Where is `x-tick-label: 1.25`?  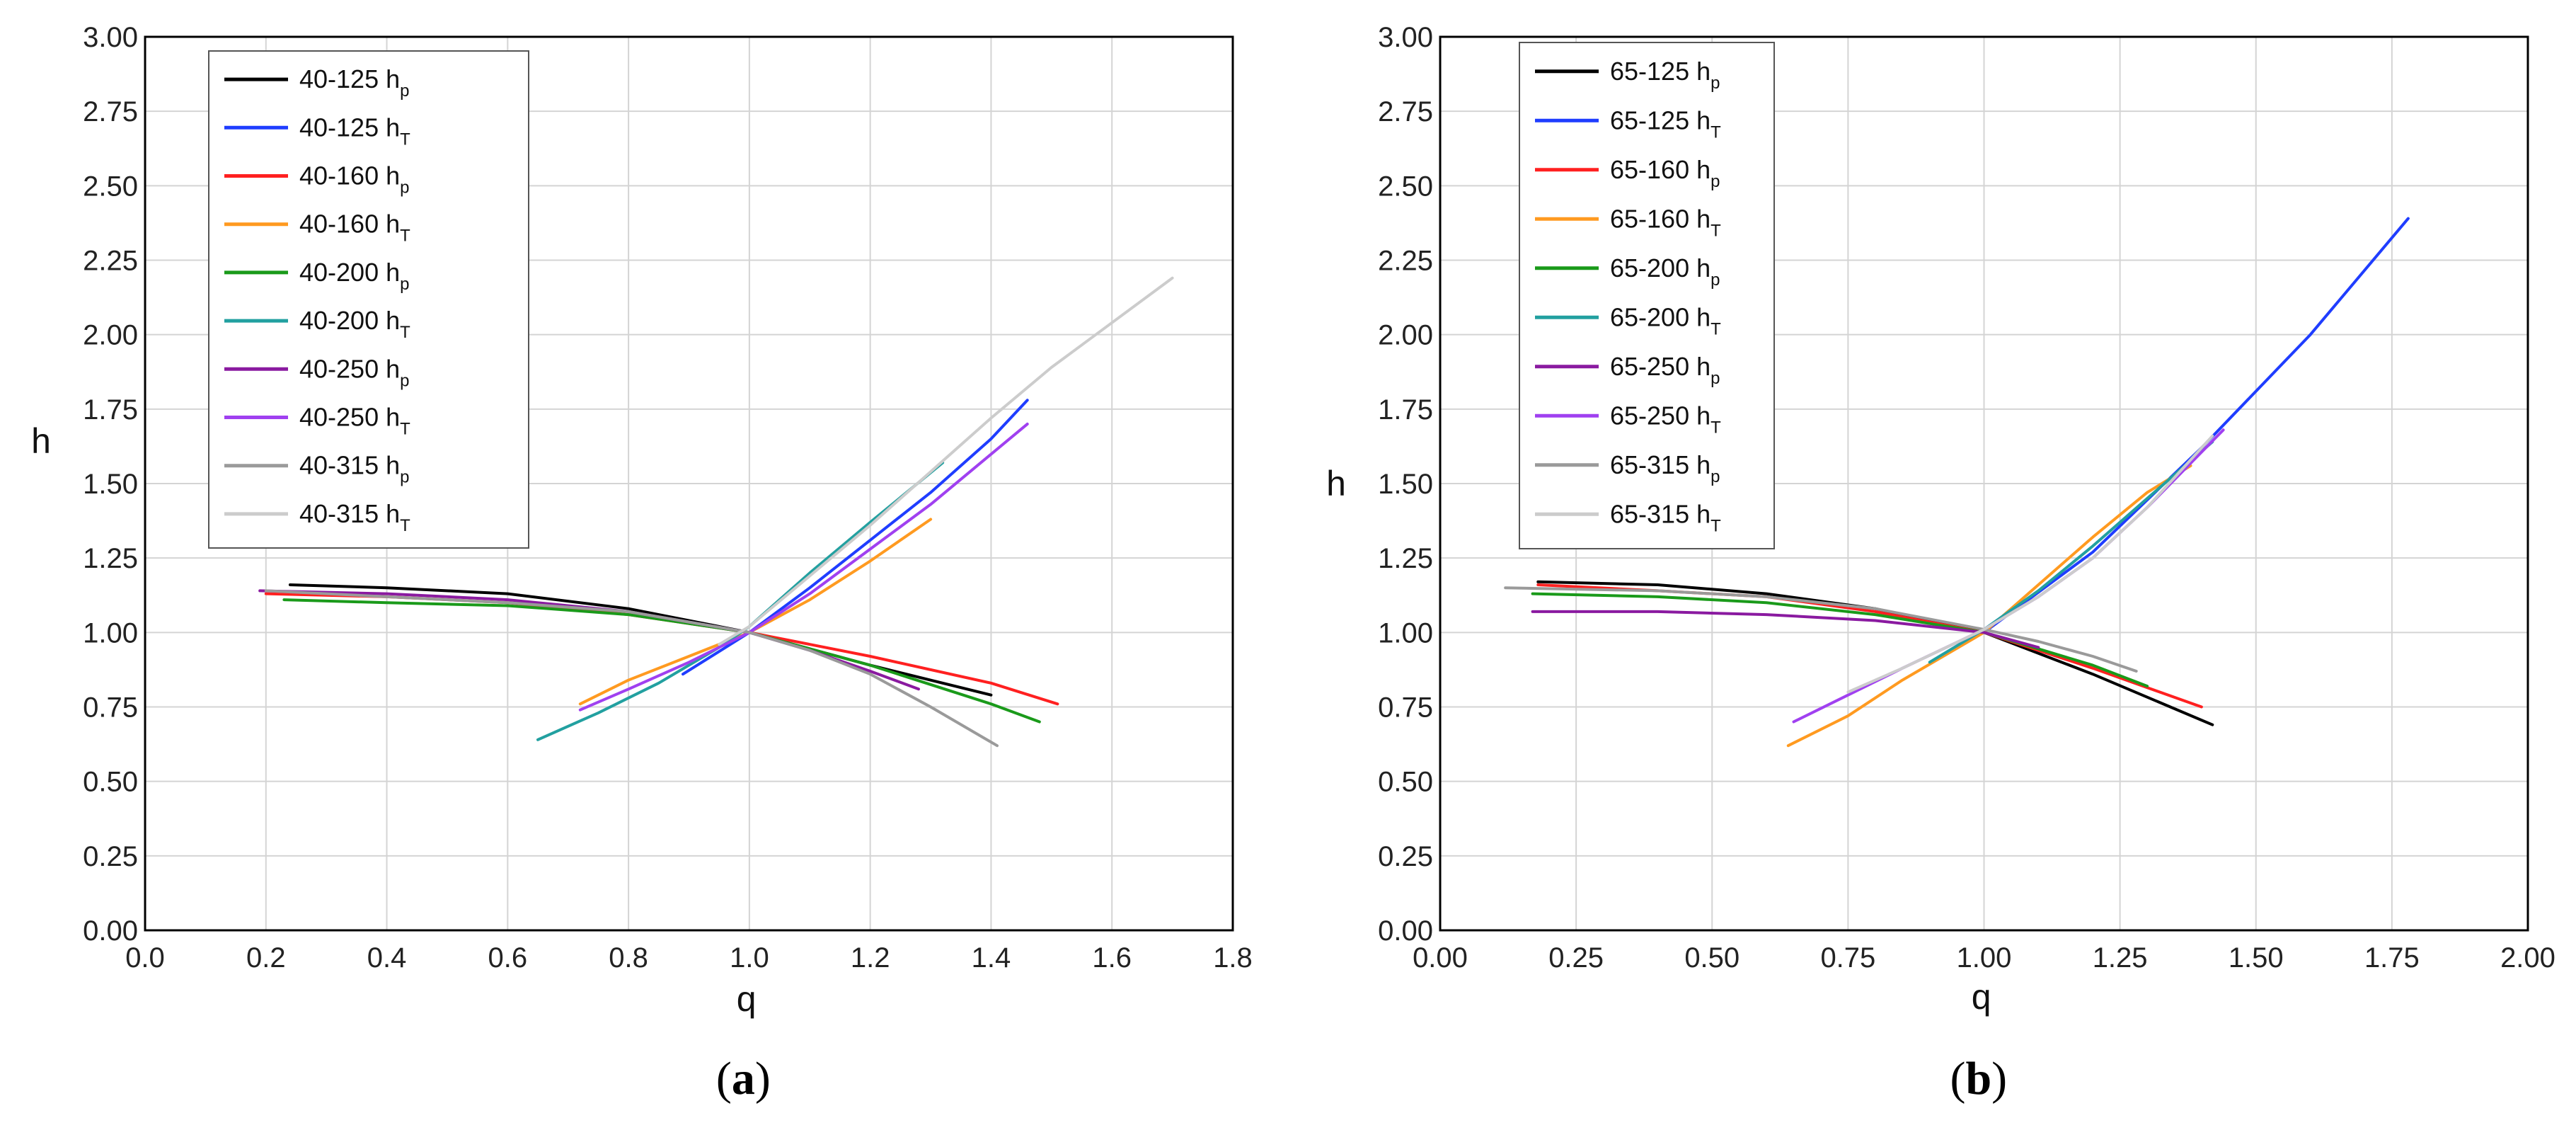
x-tick-label: 1.25 is located at coordinates (2120, 957).